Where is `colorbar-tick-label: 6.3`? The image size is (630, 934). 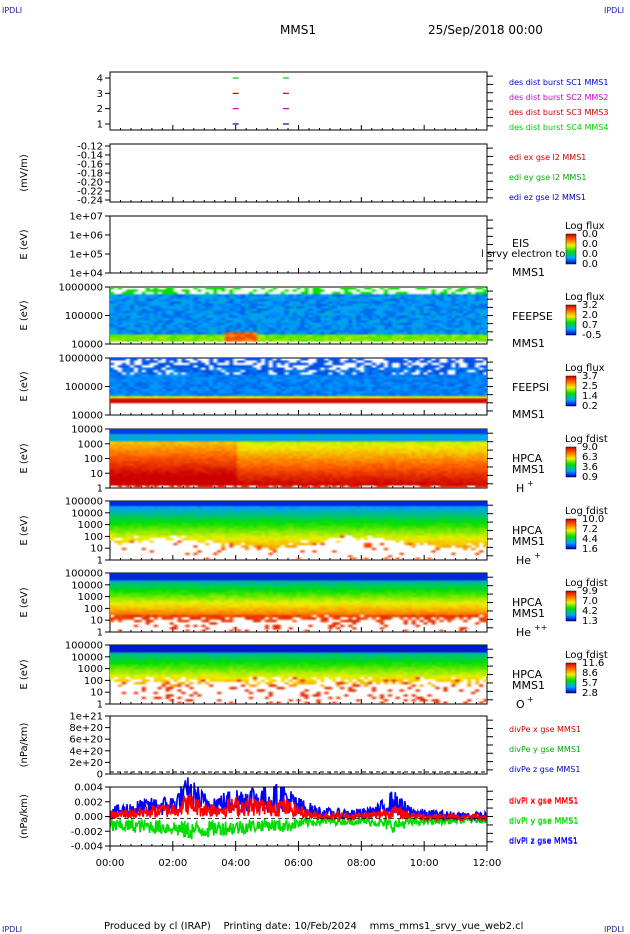
colorbar-tick-label: 6.3 is located at coordinates (590, 457).